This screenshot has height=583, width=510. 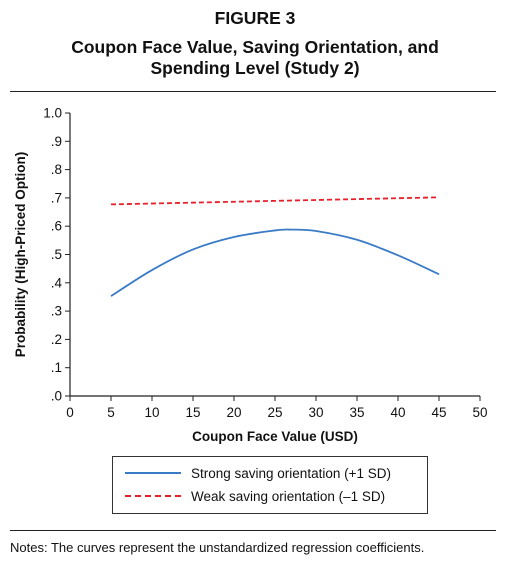 What do you see at coordinates (56, 254) in the screenshot?
I see `y-tick-label: .5` at bounding box center [56, 254].